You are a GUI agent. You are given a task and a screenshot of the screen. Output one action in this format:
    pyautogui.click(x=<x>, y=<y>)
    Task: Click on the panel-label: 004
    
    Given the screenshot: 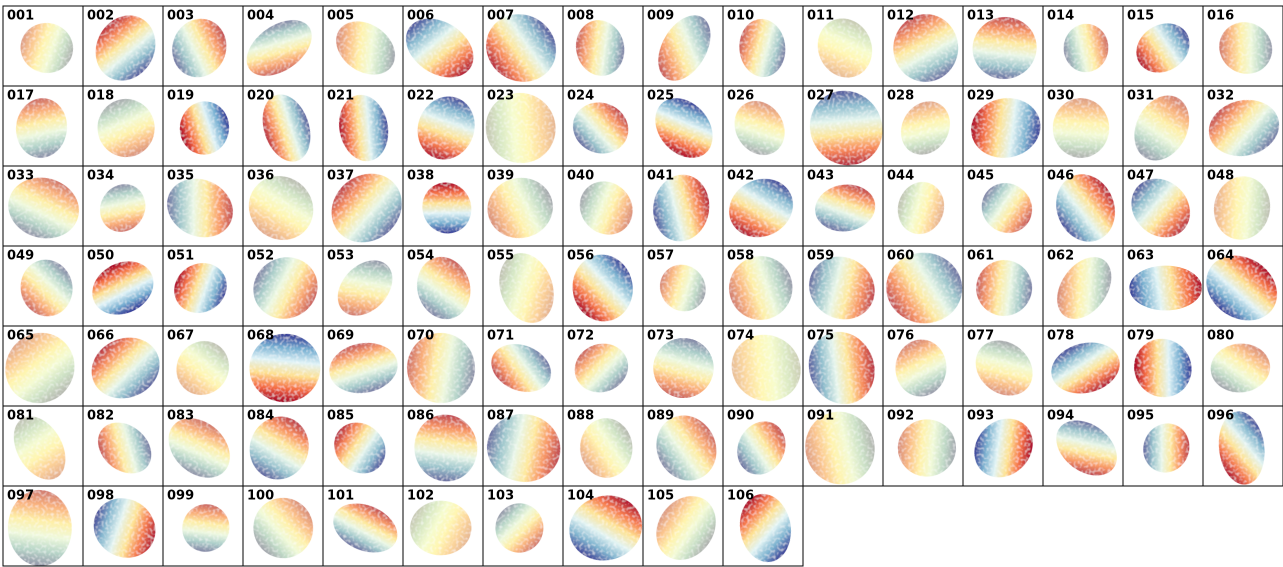 What is the action you would take?
    pyautogui.click(x=260, y=16)
    